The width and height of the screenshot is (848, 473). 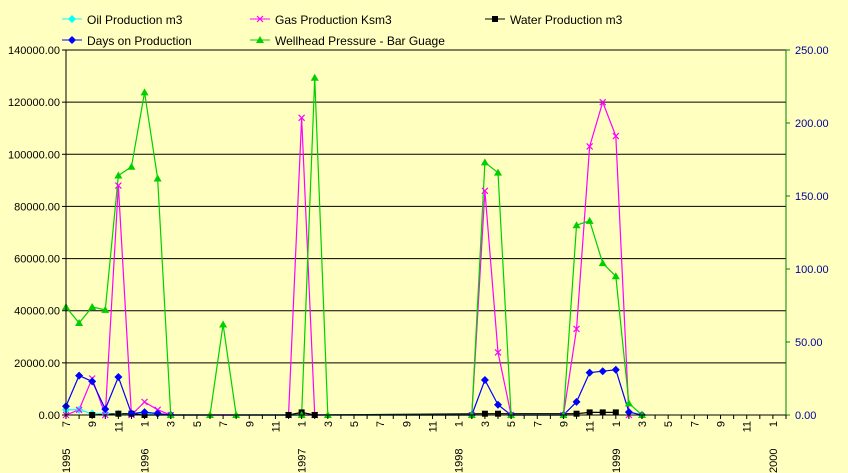 I want to click on right-tick-label: 250.00, so click(x=812, y=51).